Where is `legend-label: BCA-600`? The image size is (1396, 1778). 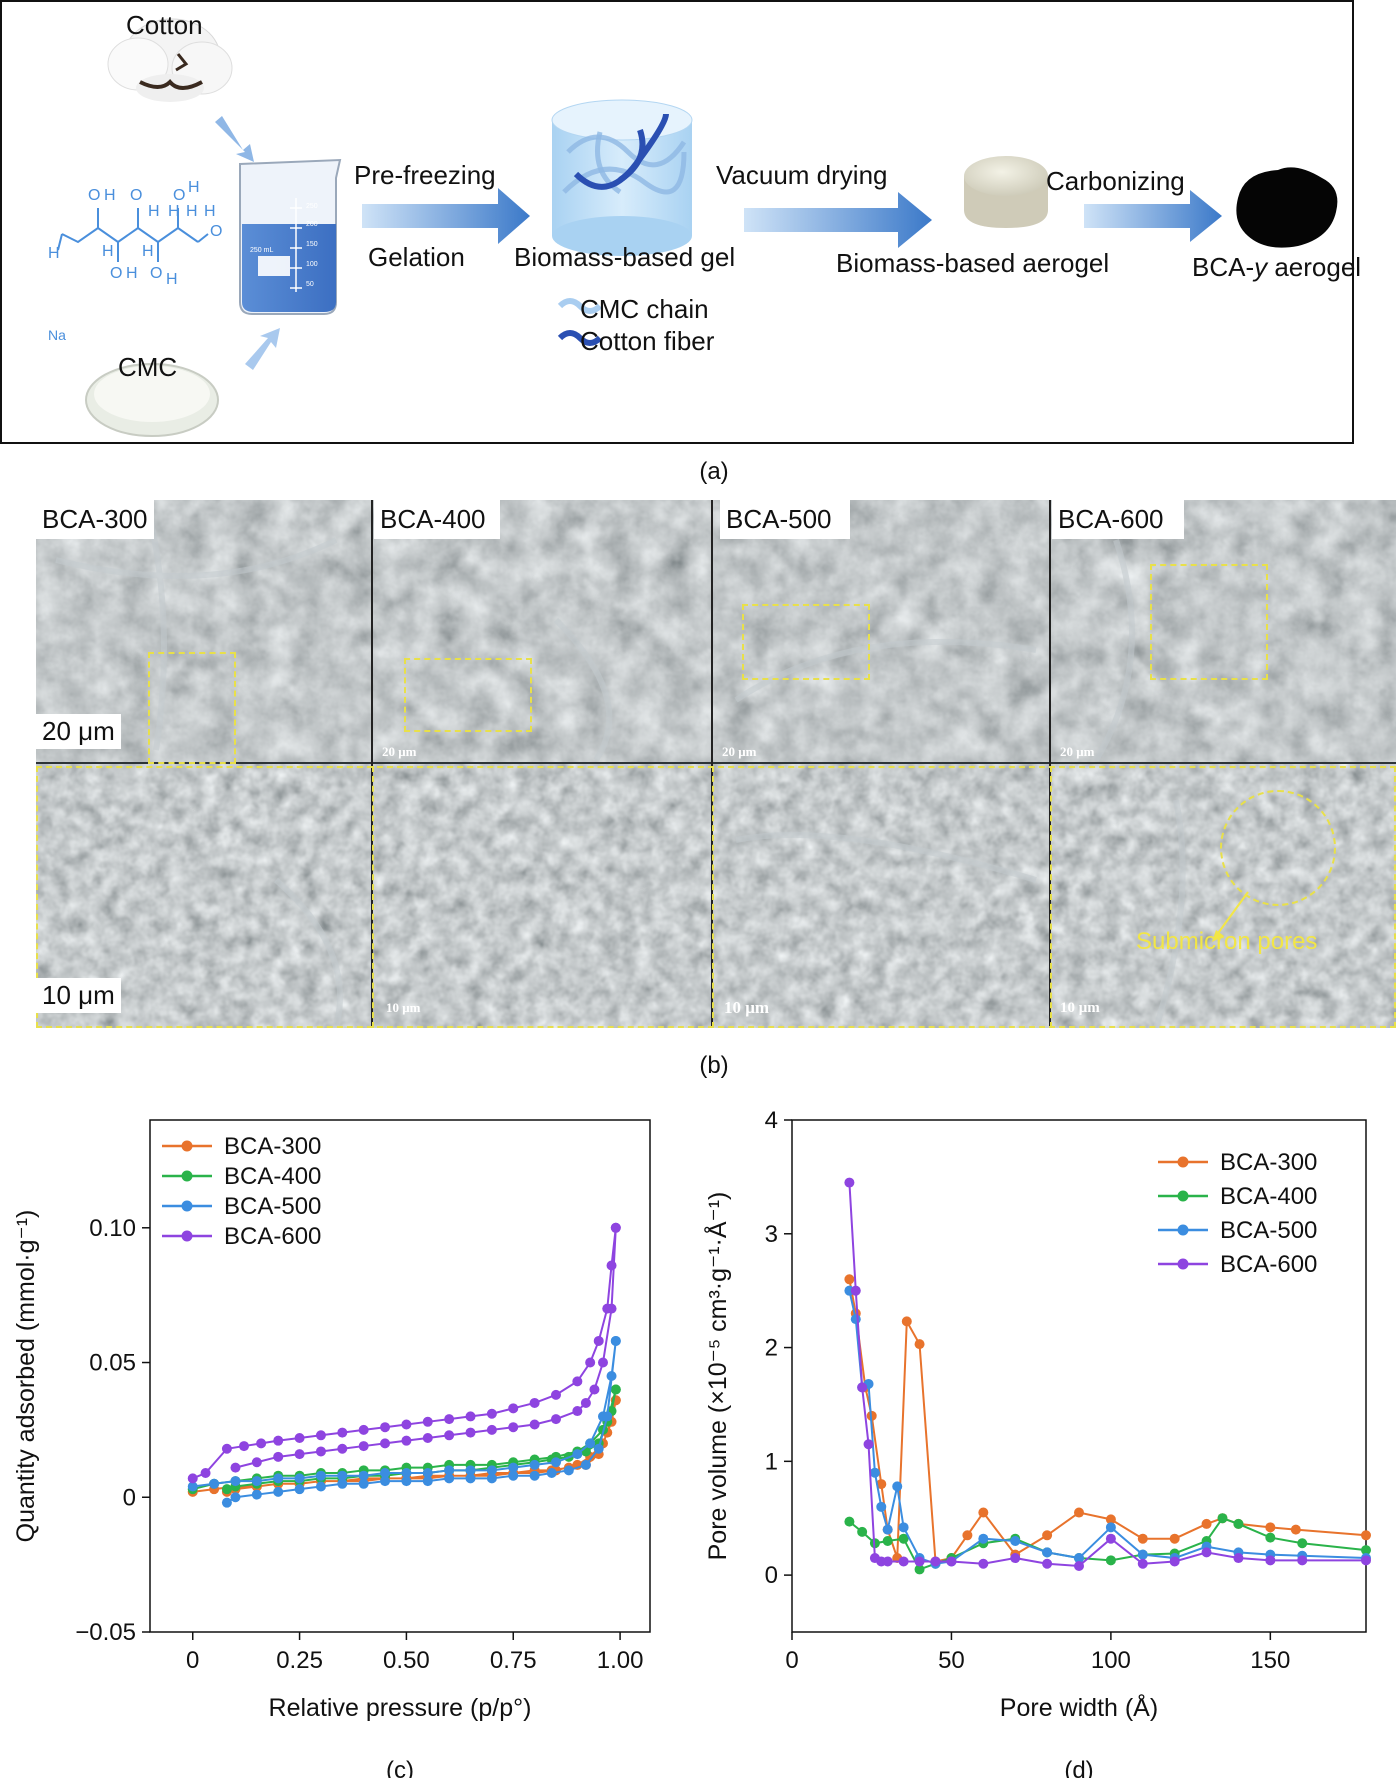
legend-label: BCA-600 is located at coordinates (272, 1236).